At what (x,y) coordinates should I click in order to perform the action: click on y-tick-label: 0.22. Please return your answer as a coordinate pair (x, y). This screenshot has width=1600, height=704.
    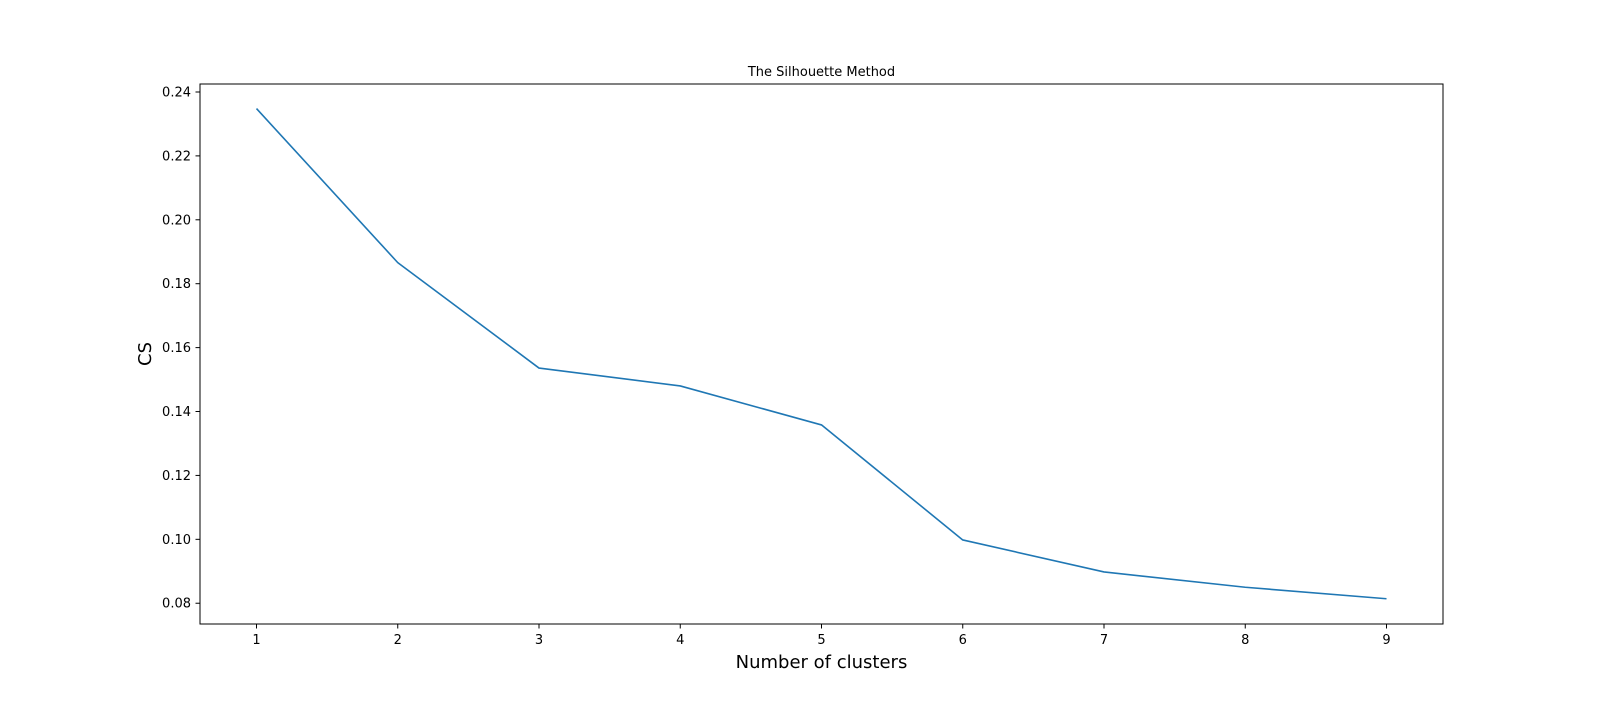
    Looking at the image, I should click on (176, 156).